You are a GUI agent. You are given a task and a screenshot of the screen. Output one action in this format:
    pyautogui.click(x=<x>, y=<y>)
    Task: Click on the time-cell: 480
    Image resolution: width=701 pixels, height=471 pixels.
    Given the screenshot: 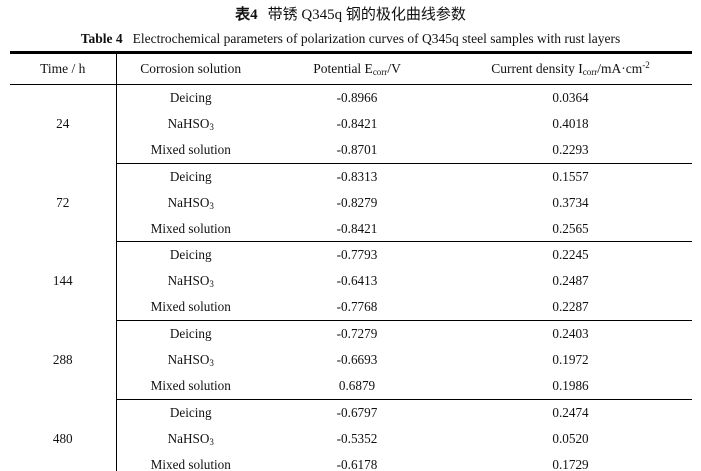 What is the action you would take?
    pyautogui.click(x=63, y=435)
    